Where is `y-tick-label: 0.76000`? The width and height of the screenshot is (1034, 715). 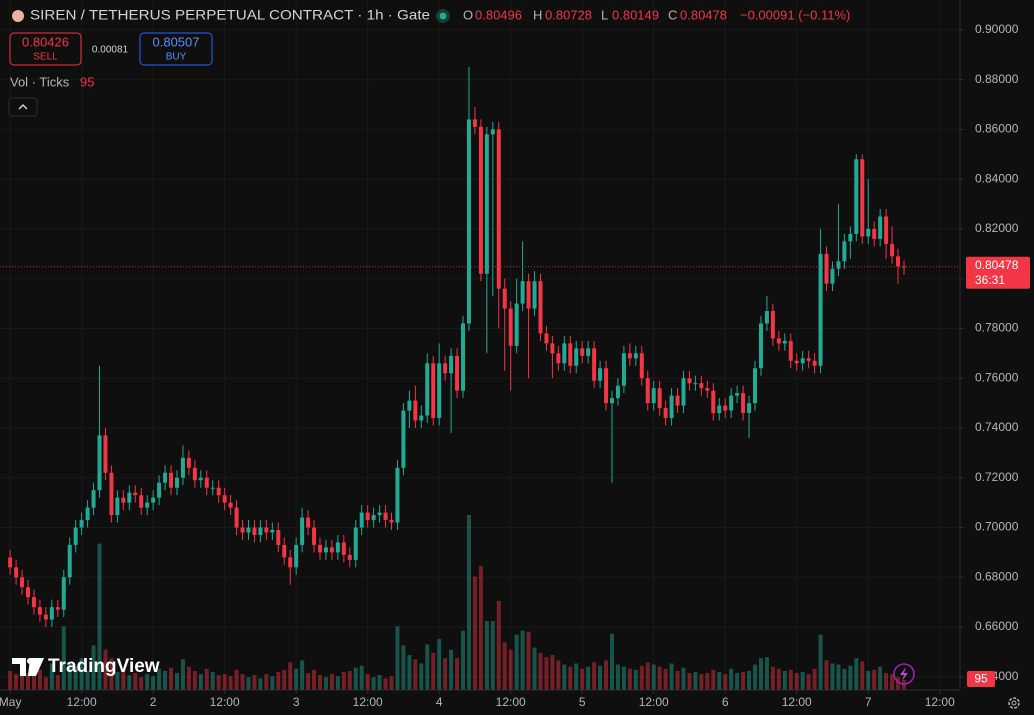 y-tick-label: 0.76000 is located at coordinates (997, 377).